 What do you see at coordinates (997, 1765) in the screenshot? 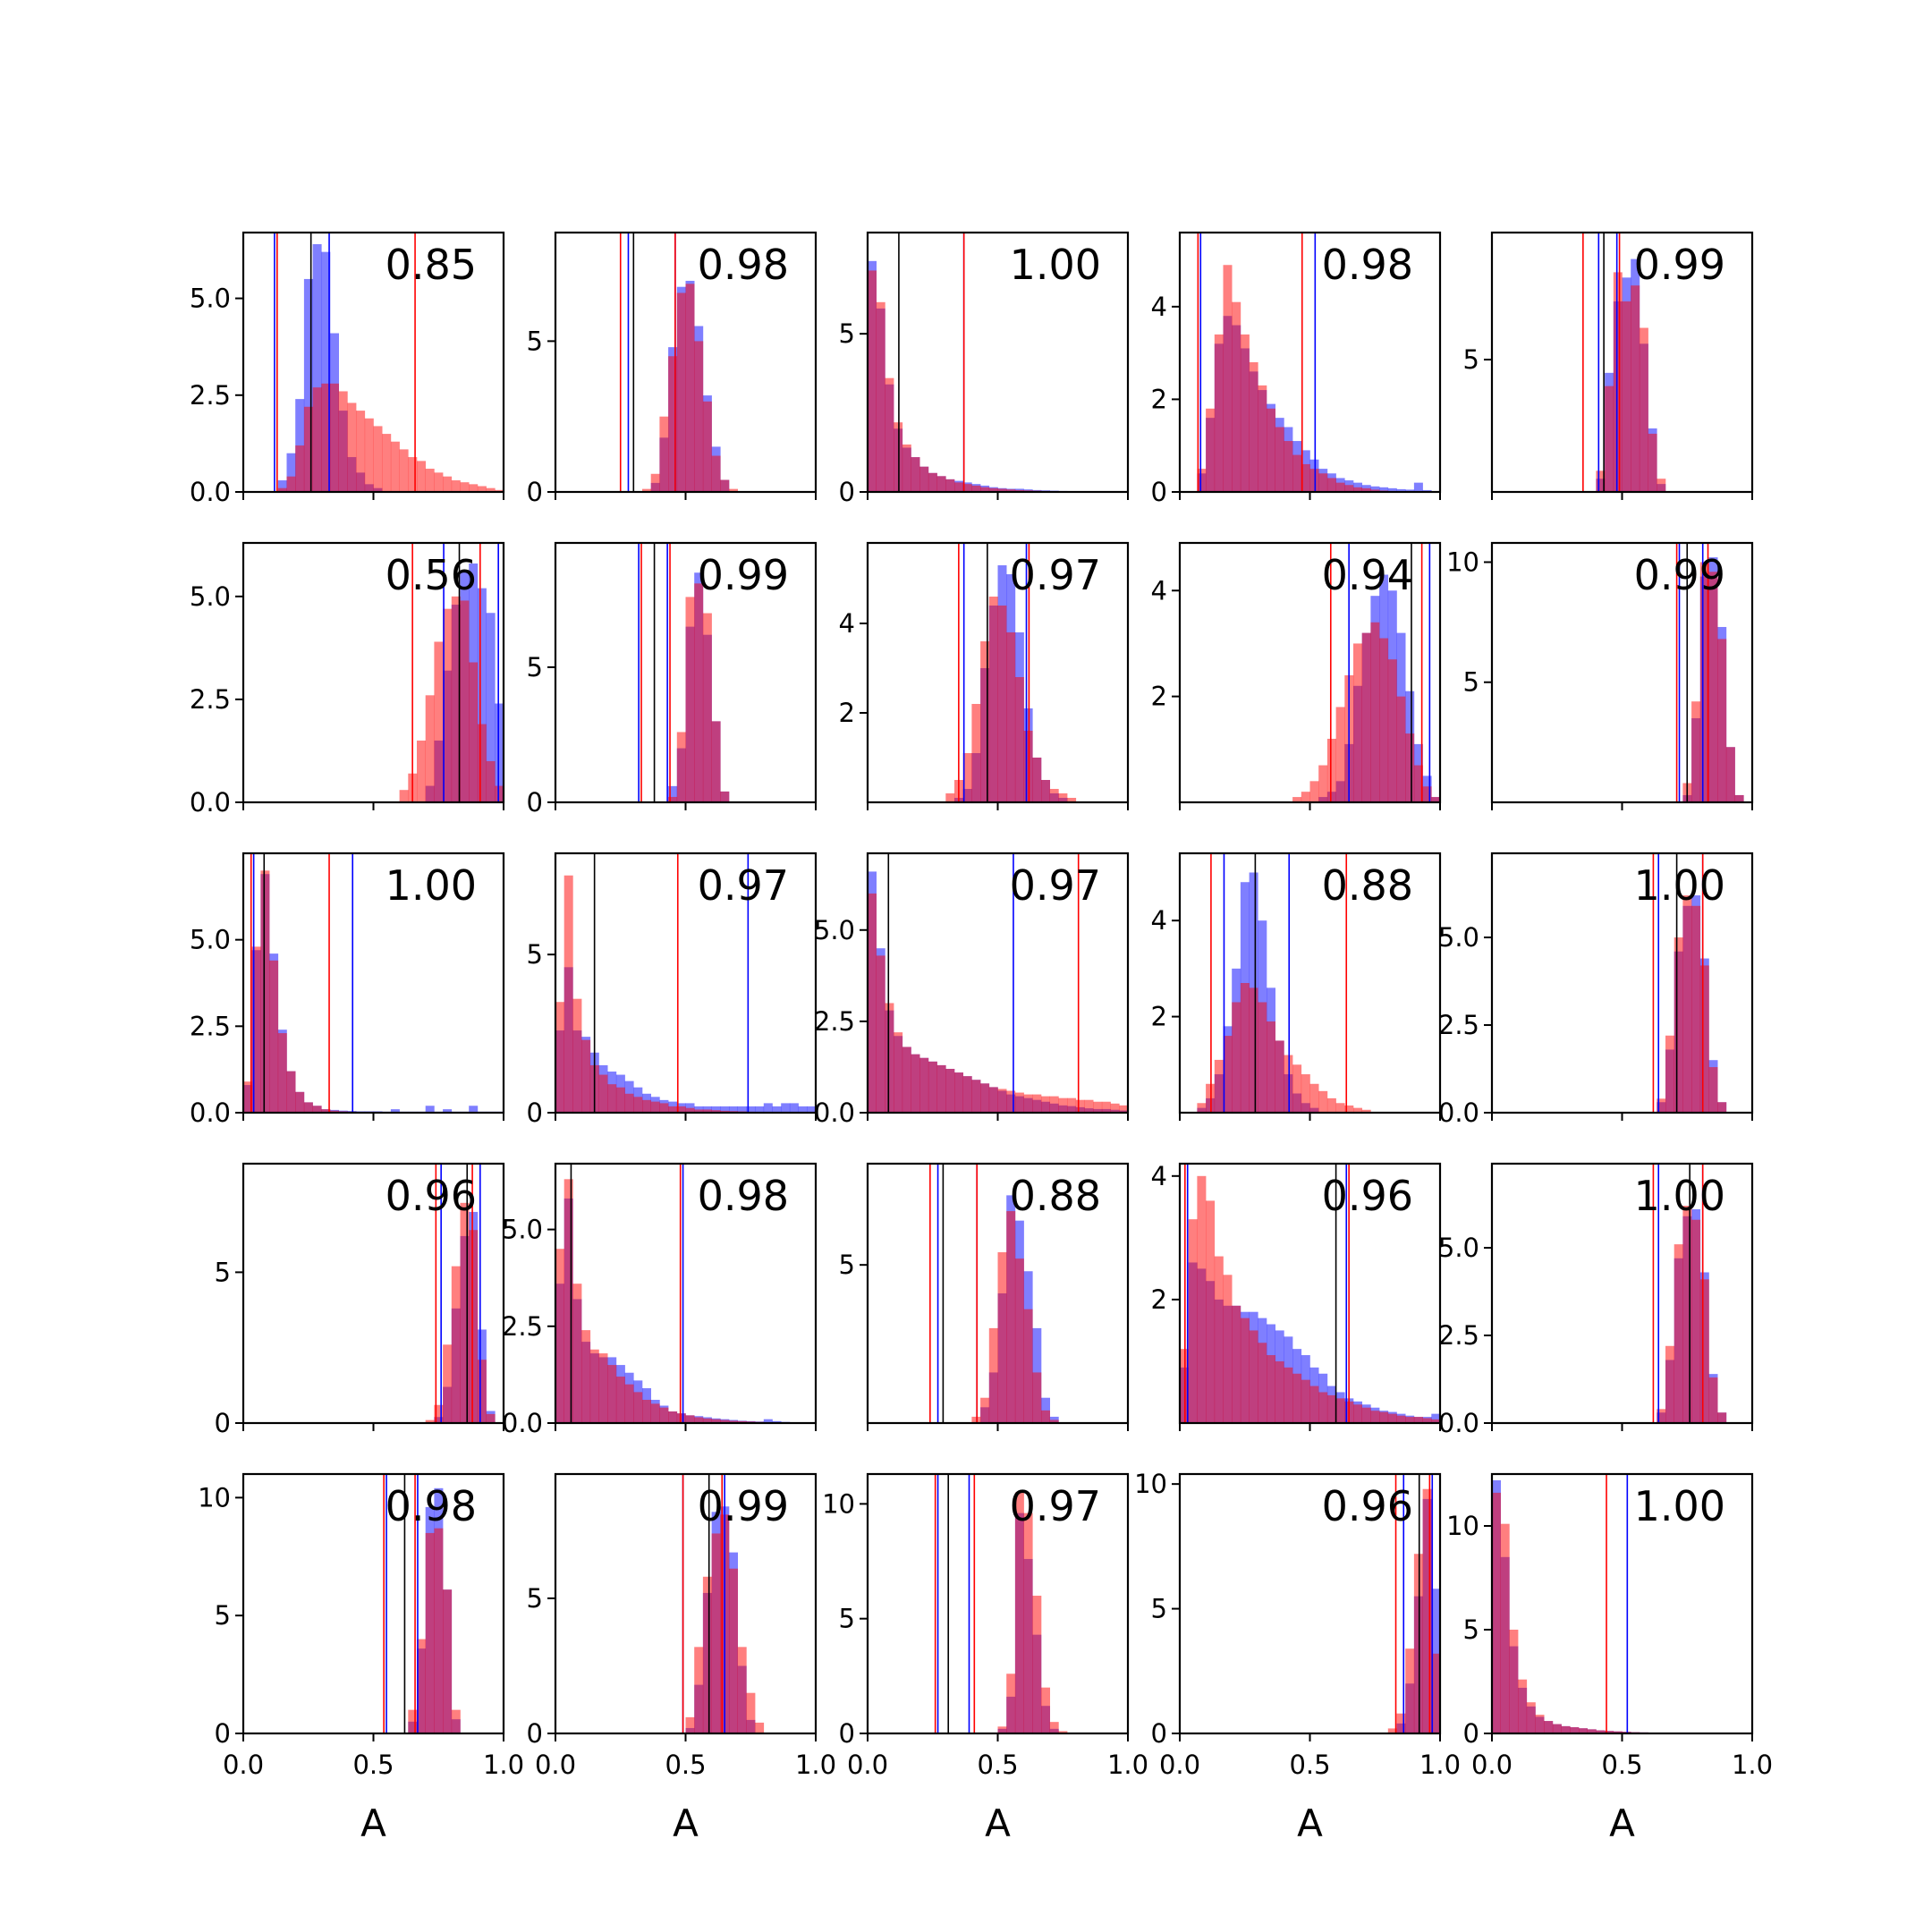
I see `x-tick-label: 0.5` at bounding box center [997, 1765].